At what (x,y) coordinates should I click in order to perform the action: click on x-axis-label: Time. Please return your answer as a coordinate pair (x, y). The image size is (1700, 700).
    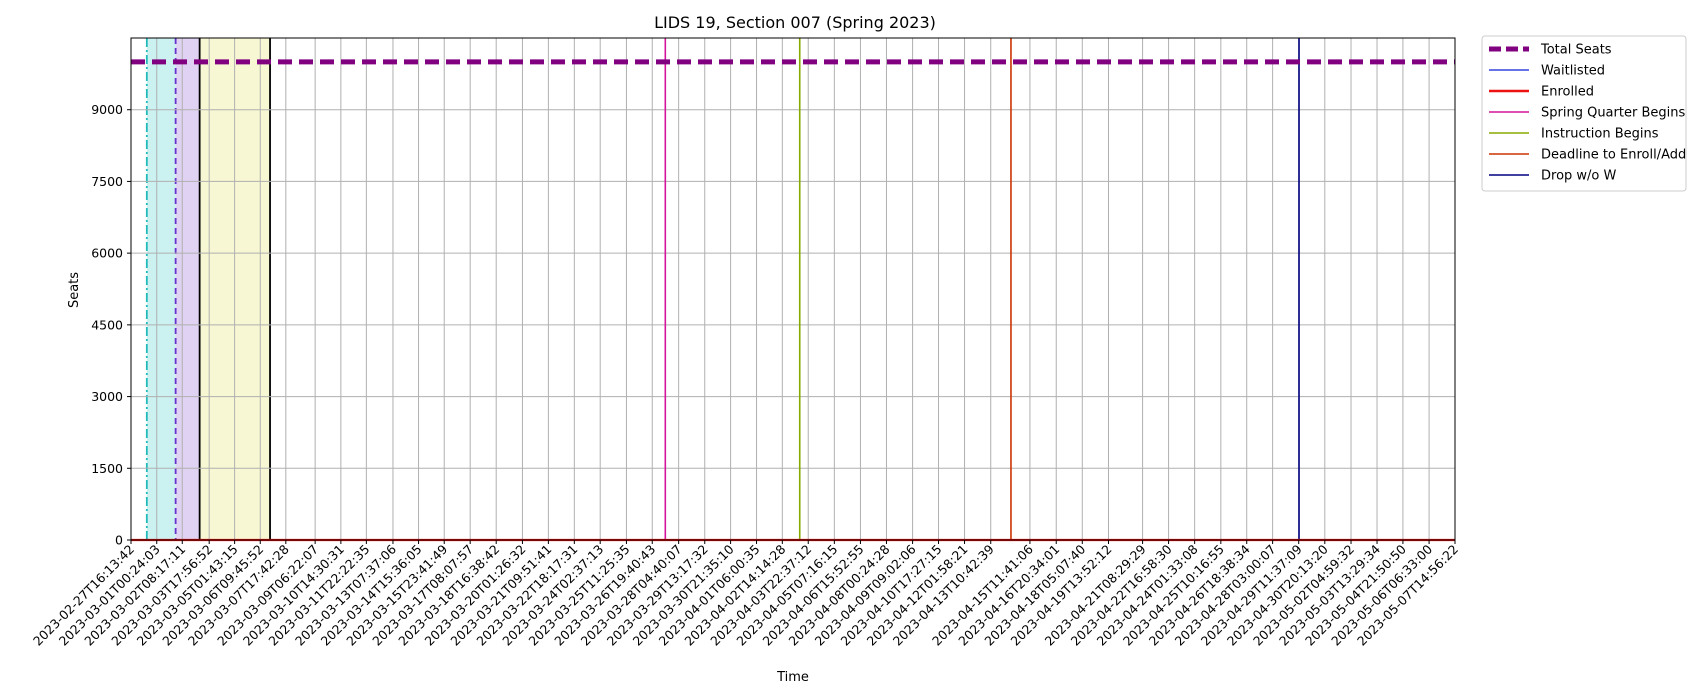
    Looking at the image, I should click on (792, 677).